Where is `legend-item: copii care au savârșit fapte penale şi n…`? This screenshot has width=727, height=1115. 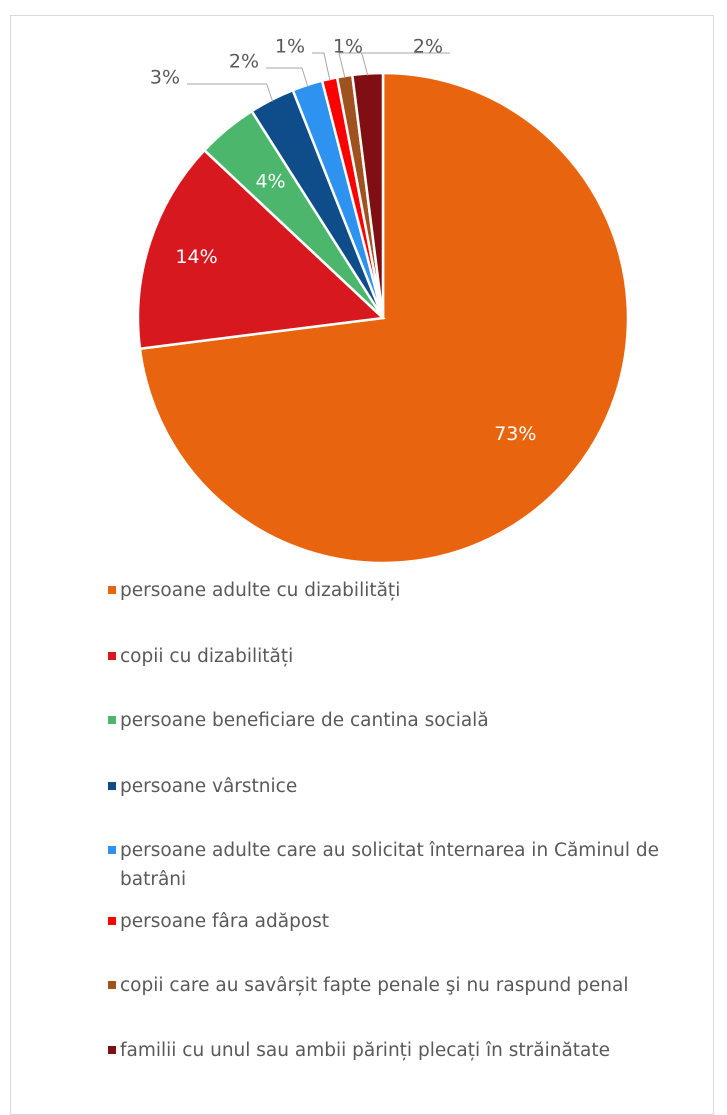
legend-item: copii care au savârșit fapte penale şi n… is located at coordinates (394, 985).